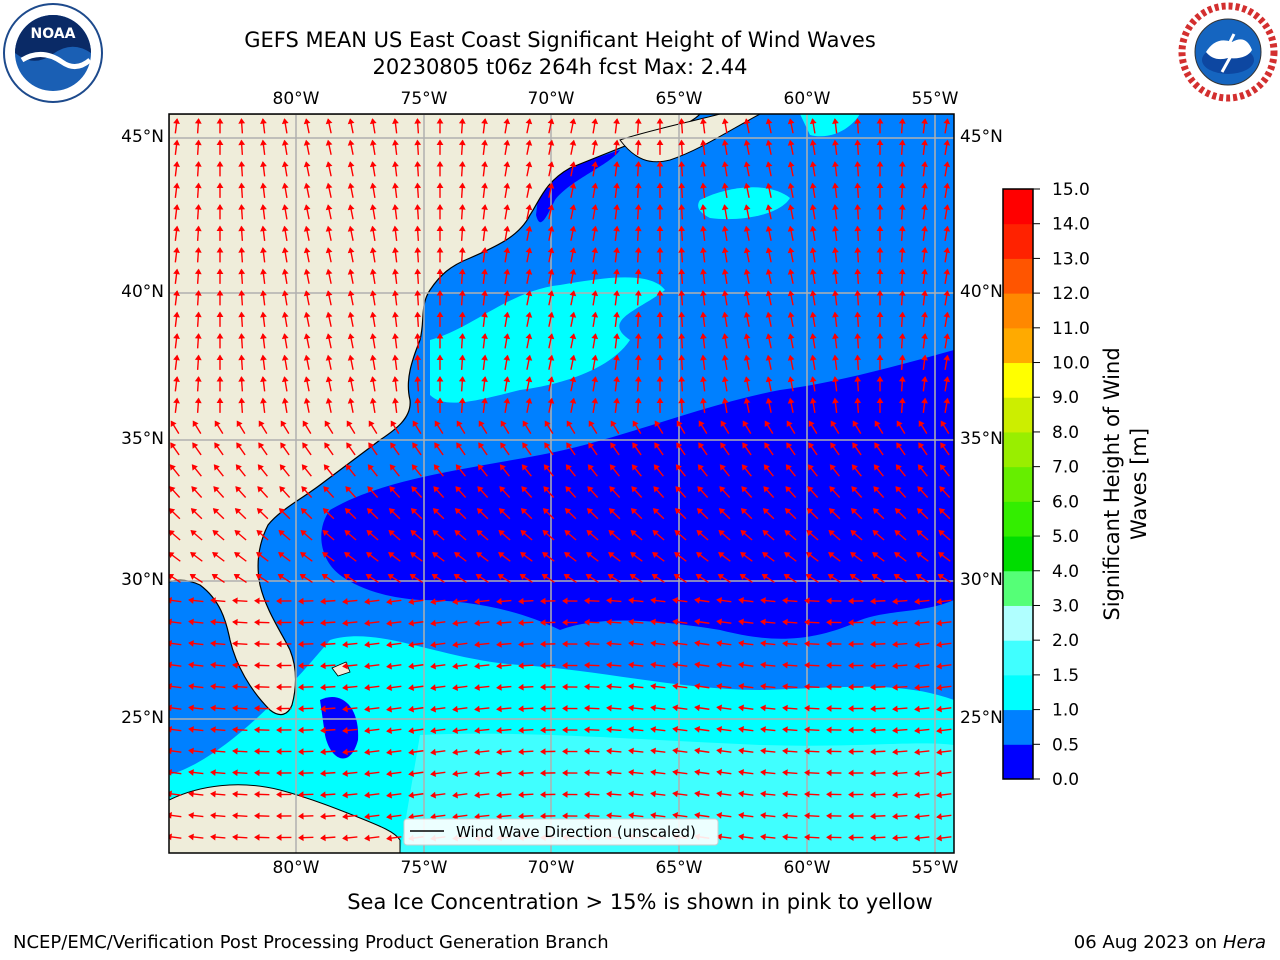 Image resolution: width=1280 pixels, height=960 pixels. What do you see at coordinates (1018, 207) in the screenshot?
I see `colorbar-segment` at bounding box center [1018, 207].